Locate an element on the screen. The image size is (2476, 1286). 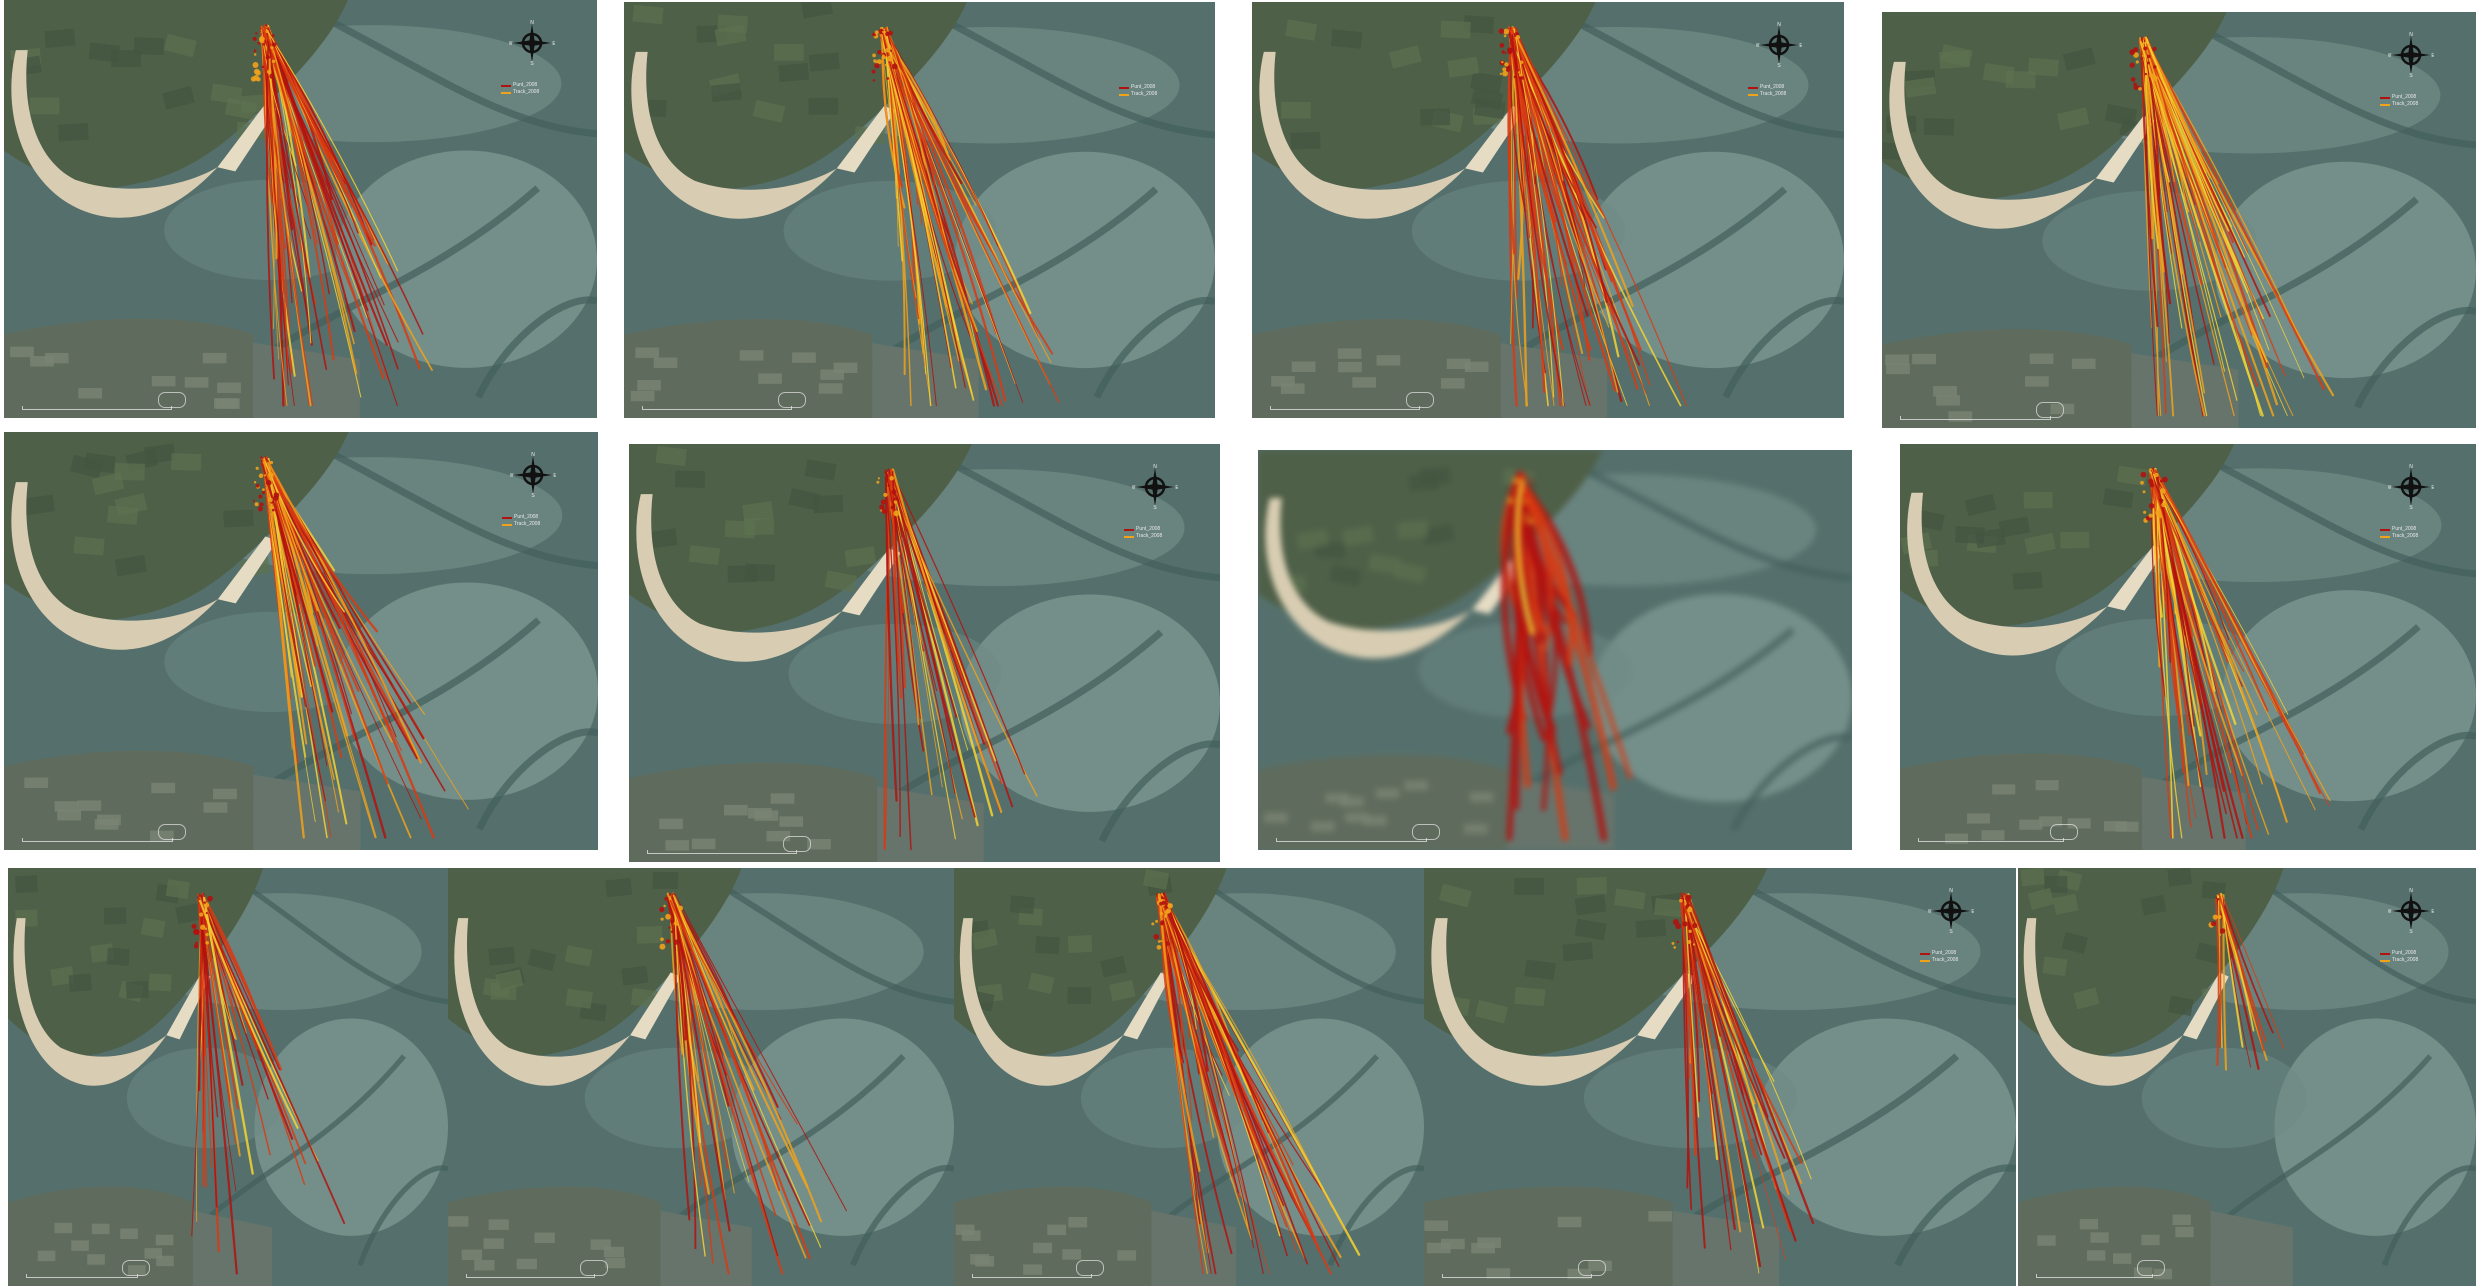
map-panel-1: N S E W Punt_2008 Track_2008 is located at coordinates (300, 209).